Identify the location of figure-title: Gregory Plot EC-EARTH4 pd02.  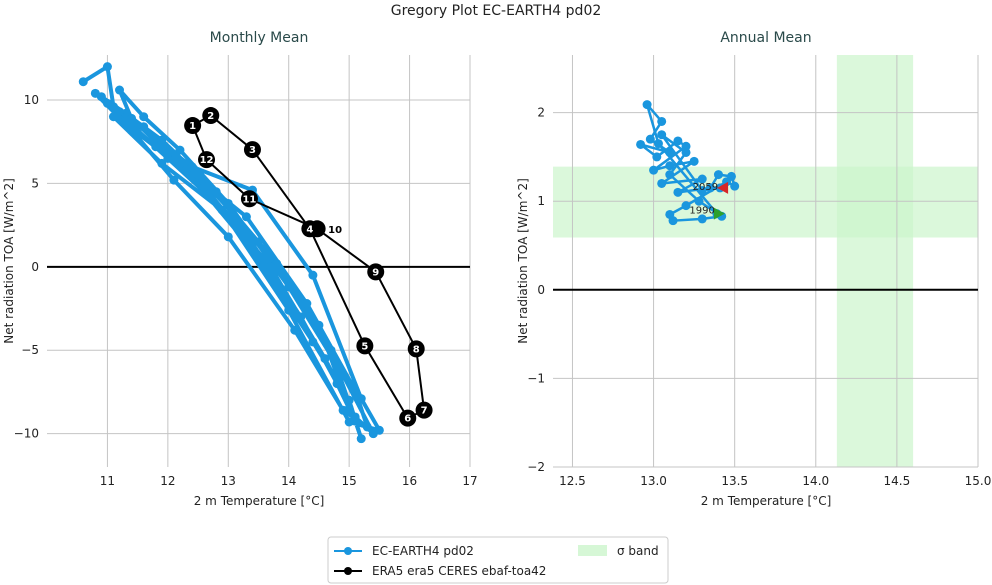
(496, 11).